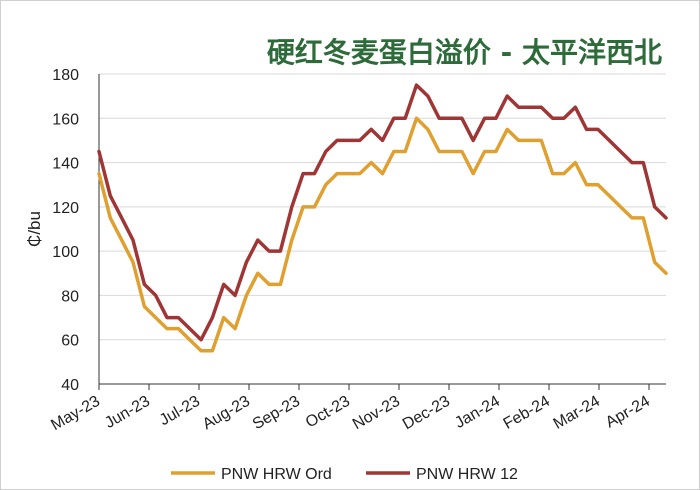 The height and width of the screenshot is (490, 700). What do you see at coordinates (65, 75) in the screenshot?
I see `y-tick-label: 180` at bounding box center [65, 75].